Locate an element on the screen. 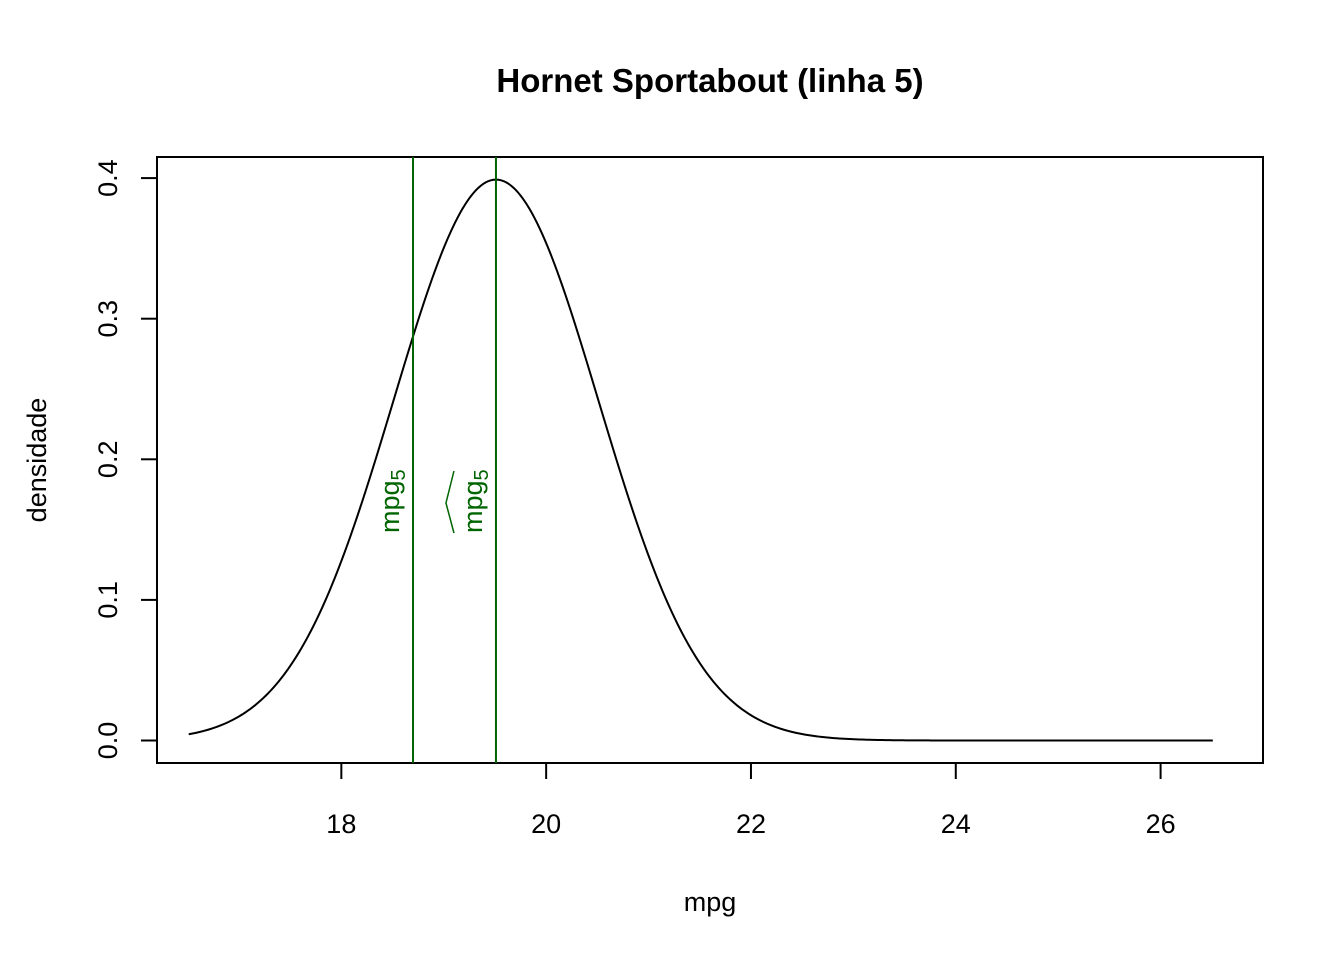 This screenshot has height=960, width=1344. hat-accent is located at coordinates (450, 502).